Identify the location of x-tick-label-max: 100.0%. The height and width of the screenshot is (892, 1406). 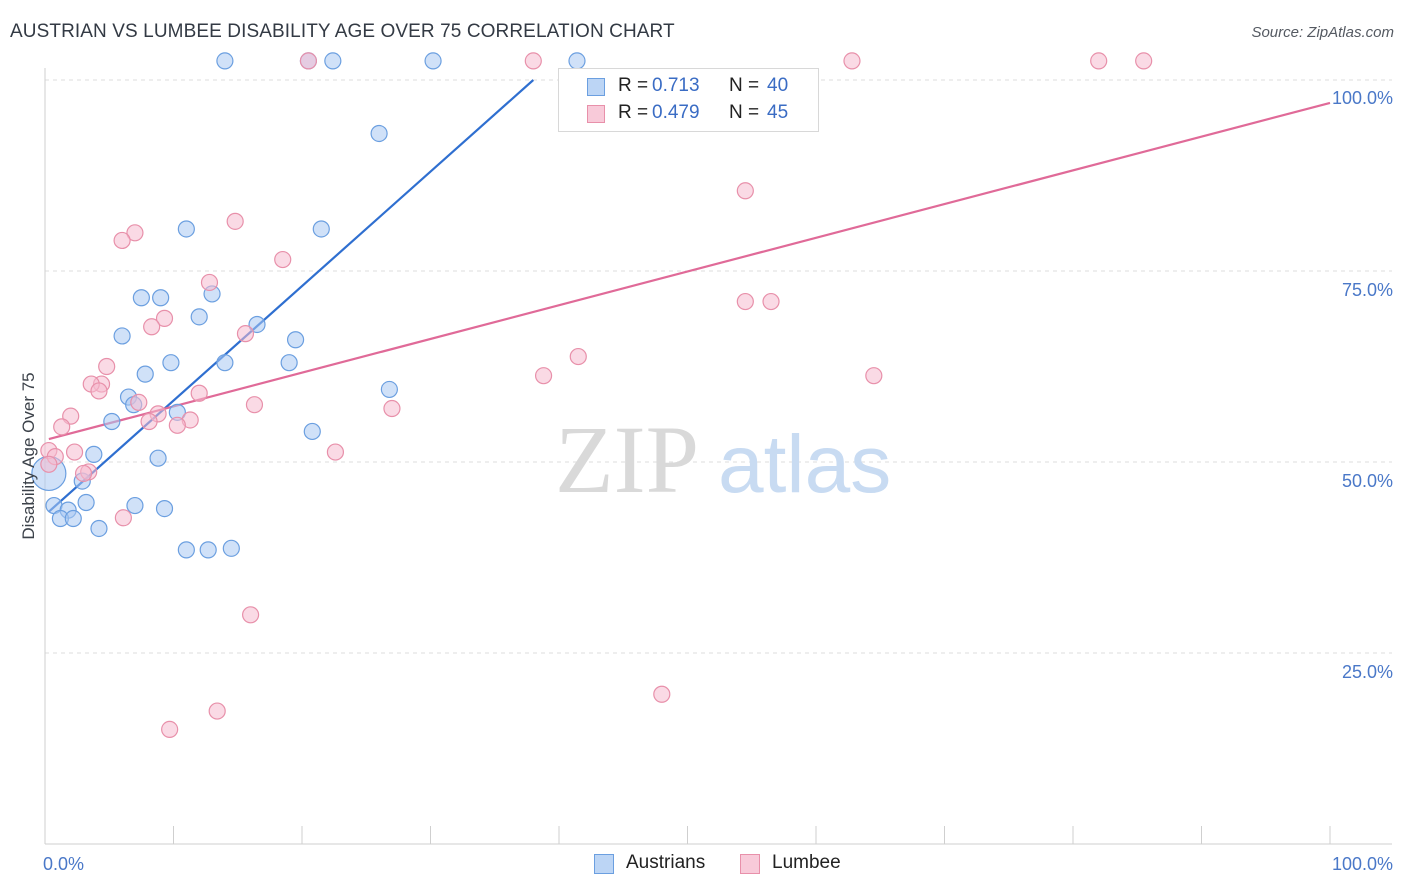
(1362, 864).